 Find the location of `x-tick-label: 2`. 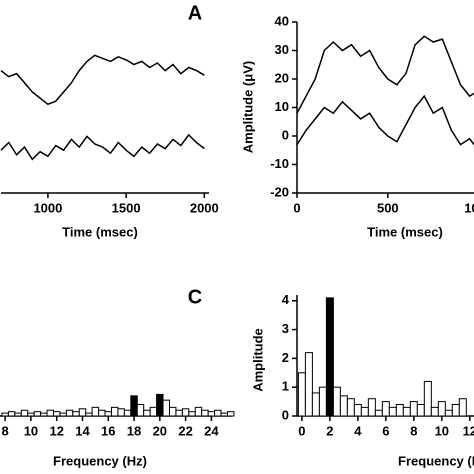

x-tick-label: 2 is located at coordinates (329, 430).